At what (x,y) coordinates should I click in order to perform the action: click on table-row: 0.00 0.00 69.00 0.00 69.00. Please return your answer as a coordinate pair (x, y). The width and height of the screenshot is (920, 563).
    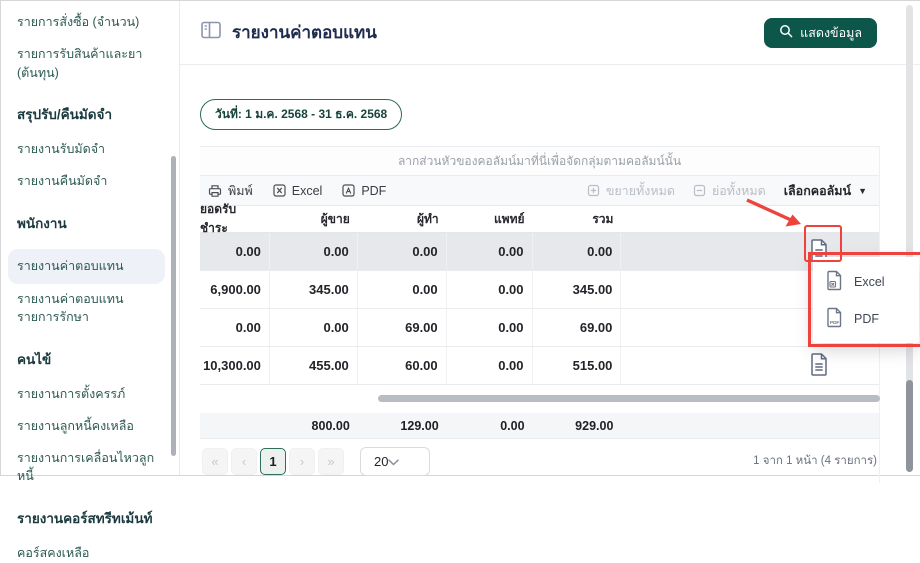
    Looking at the image, I should click on (539, 328).